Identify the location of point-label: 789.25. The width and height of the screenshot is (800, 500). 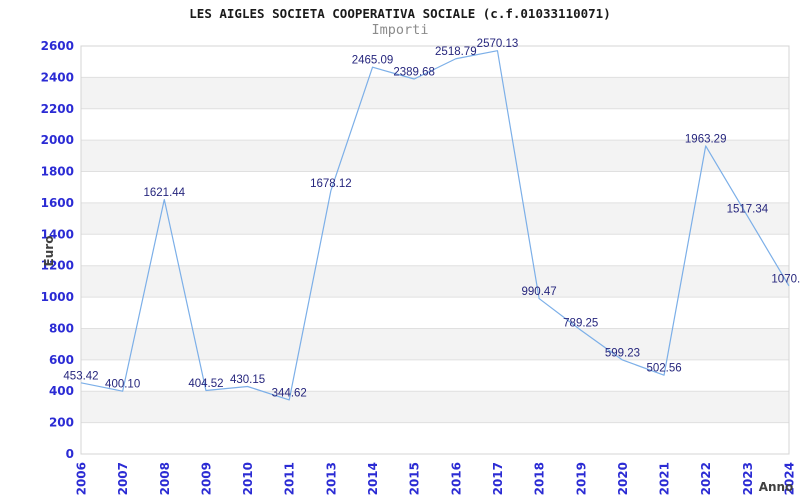
(580, 324).